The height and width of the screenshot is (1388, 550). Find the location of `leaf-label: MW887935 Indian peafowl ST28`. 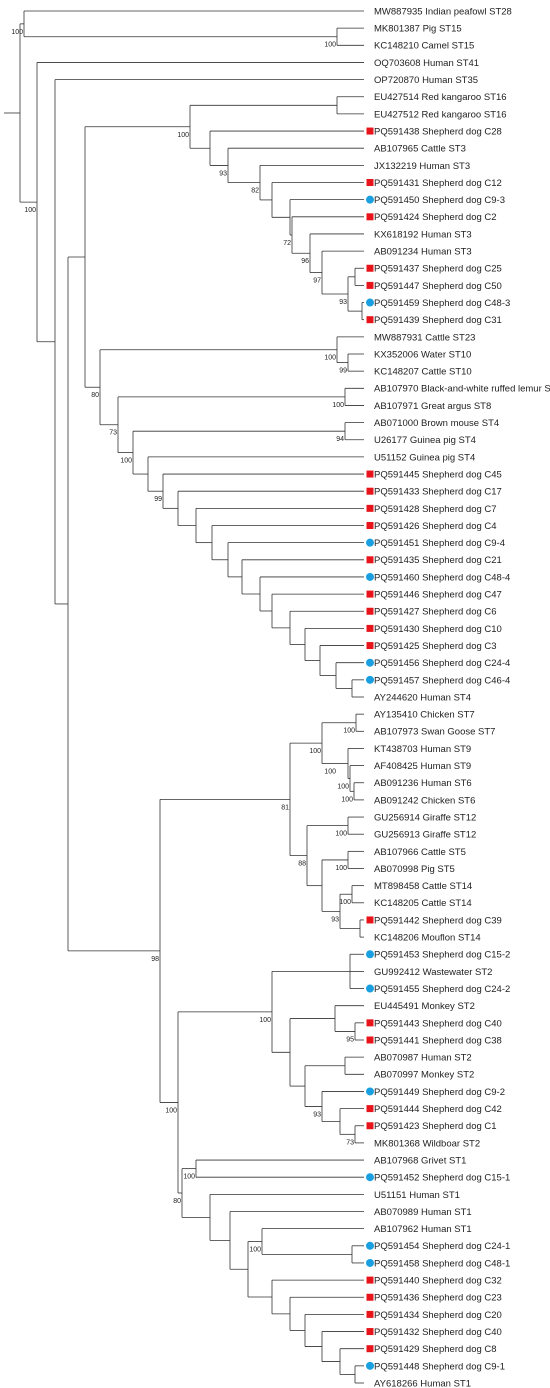

leaf-label: MW887935 Indian peafowl ST28 is located at coordinates (443, 11).